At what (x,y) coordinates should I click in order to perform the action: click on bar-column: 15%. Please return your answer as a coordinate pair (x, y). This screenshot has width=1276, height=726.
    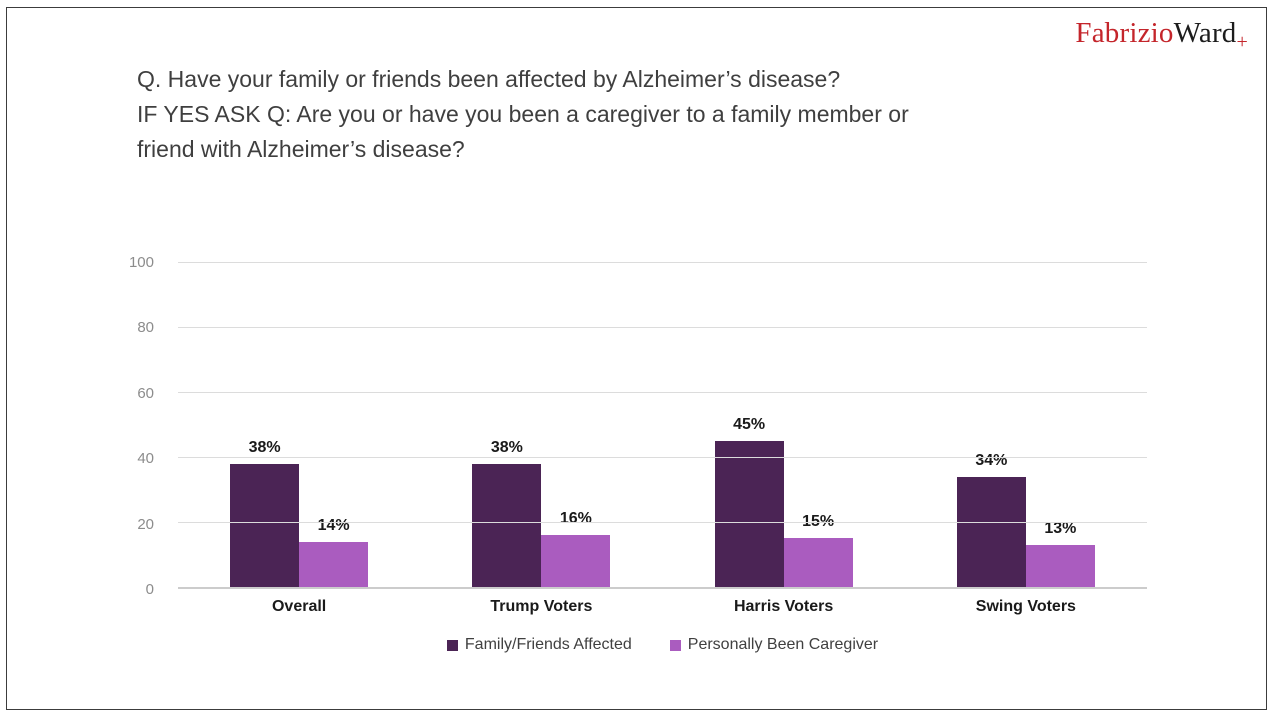
    Looking at the image, I should click on (818, 424).